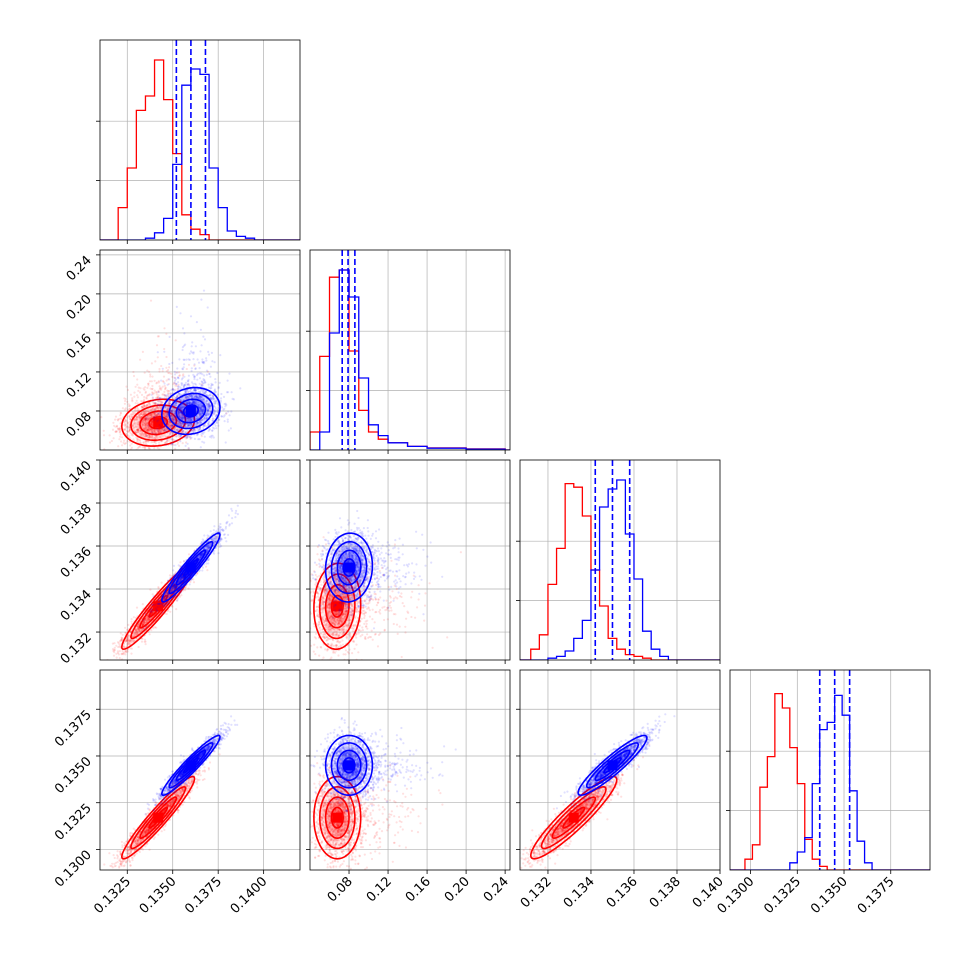 The image size is (970, 970). What do you see at coordinates (410, 350) in the screenshot?
I see `panel-frame` at bounding box center [410, 350].